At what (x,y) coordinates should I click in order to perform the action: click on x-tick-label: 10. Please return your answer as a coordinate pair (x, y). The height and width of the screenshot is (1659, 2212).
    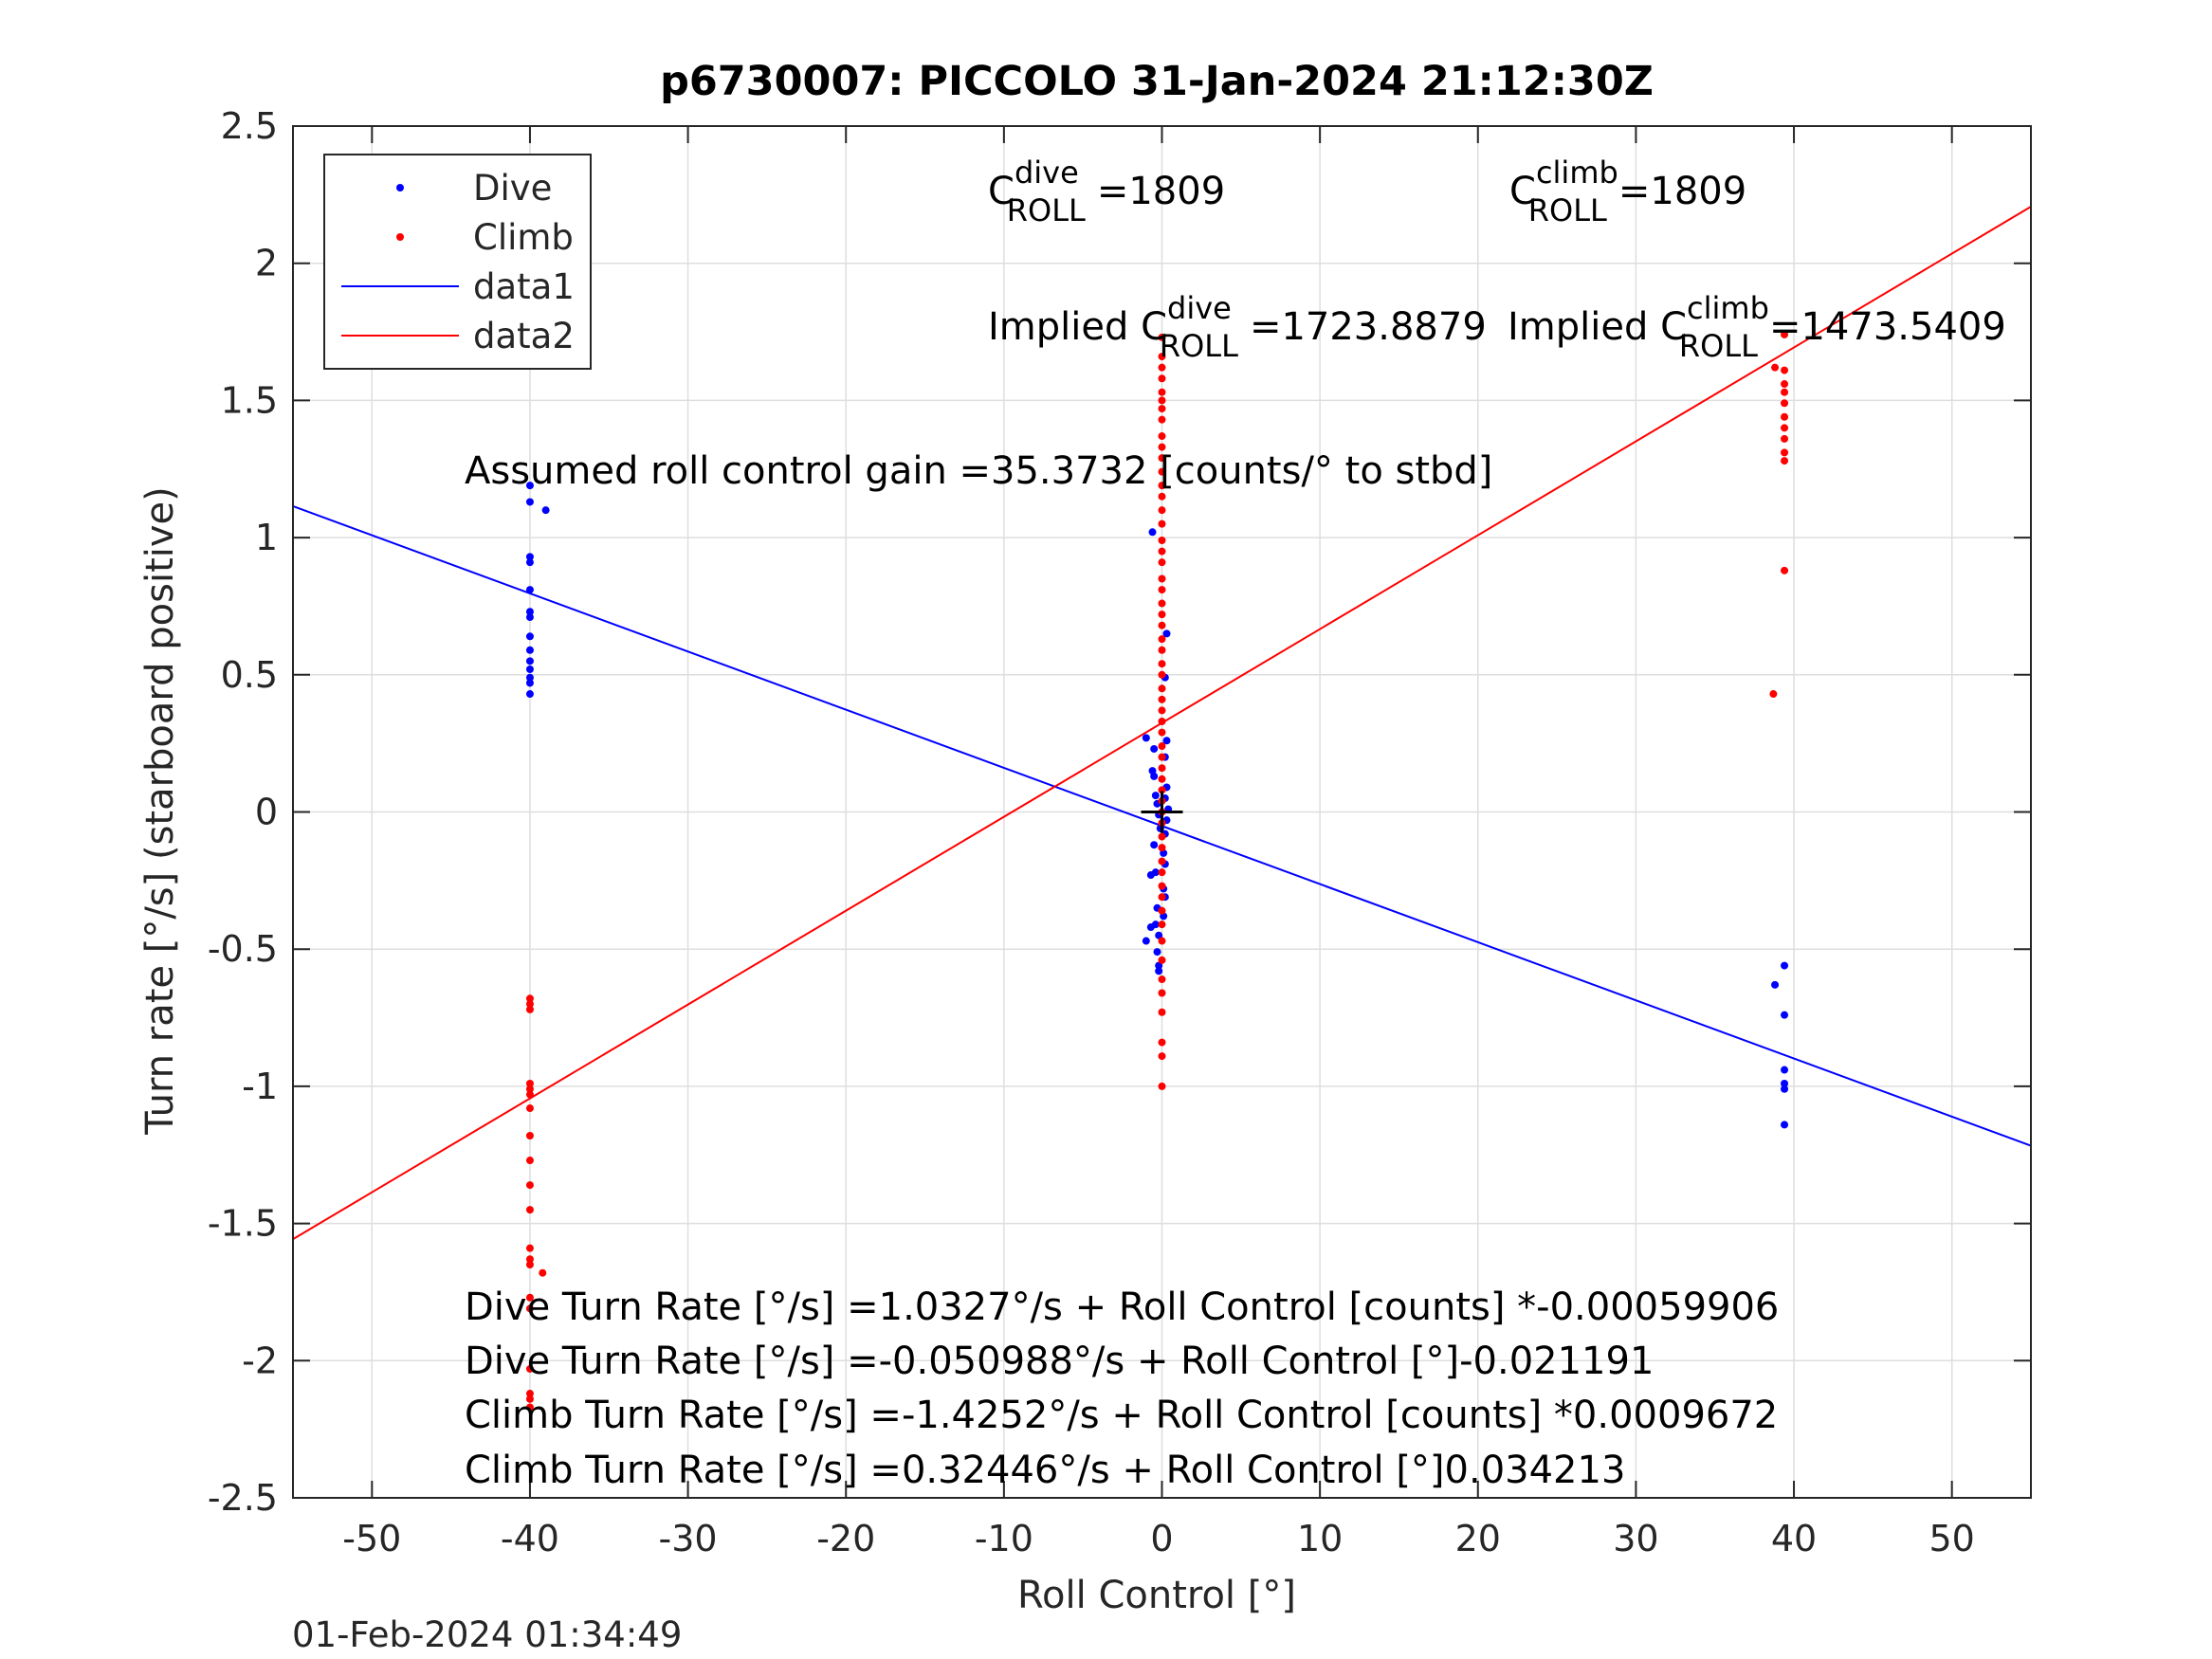
    Looking at the image, I should click on (1320, 1538).